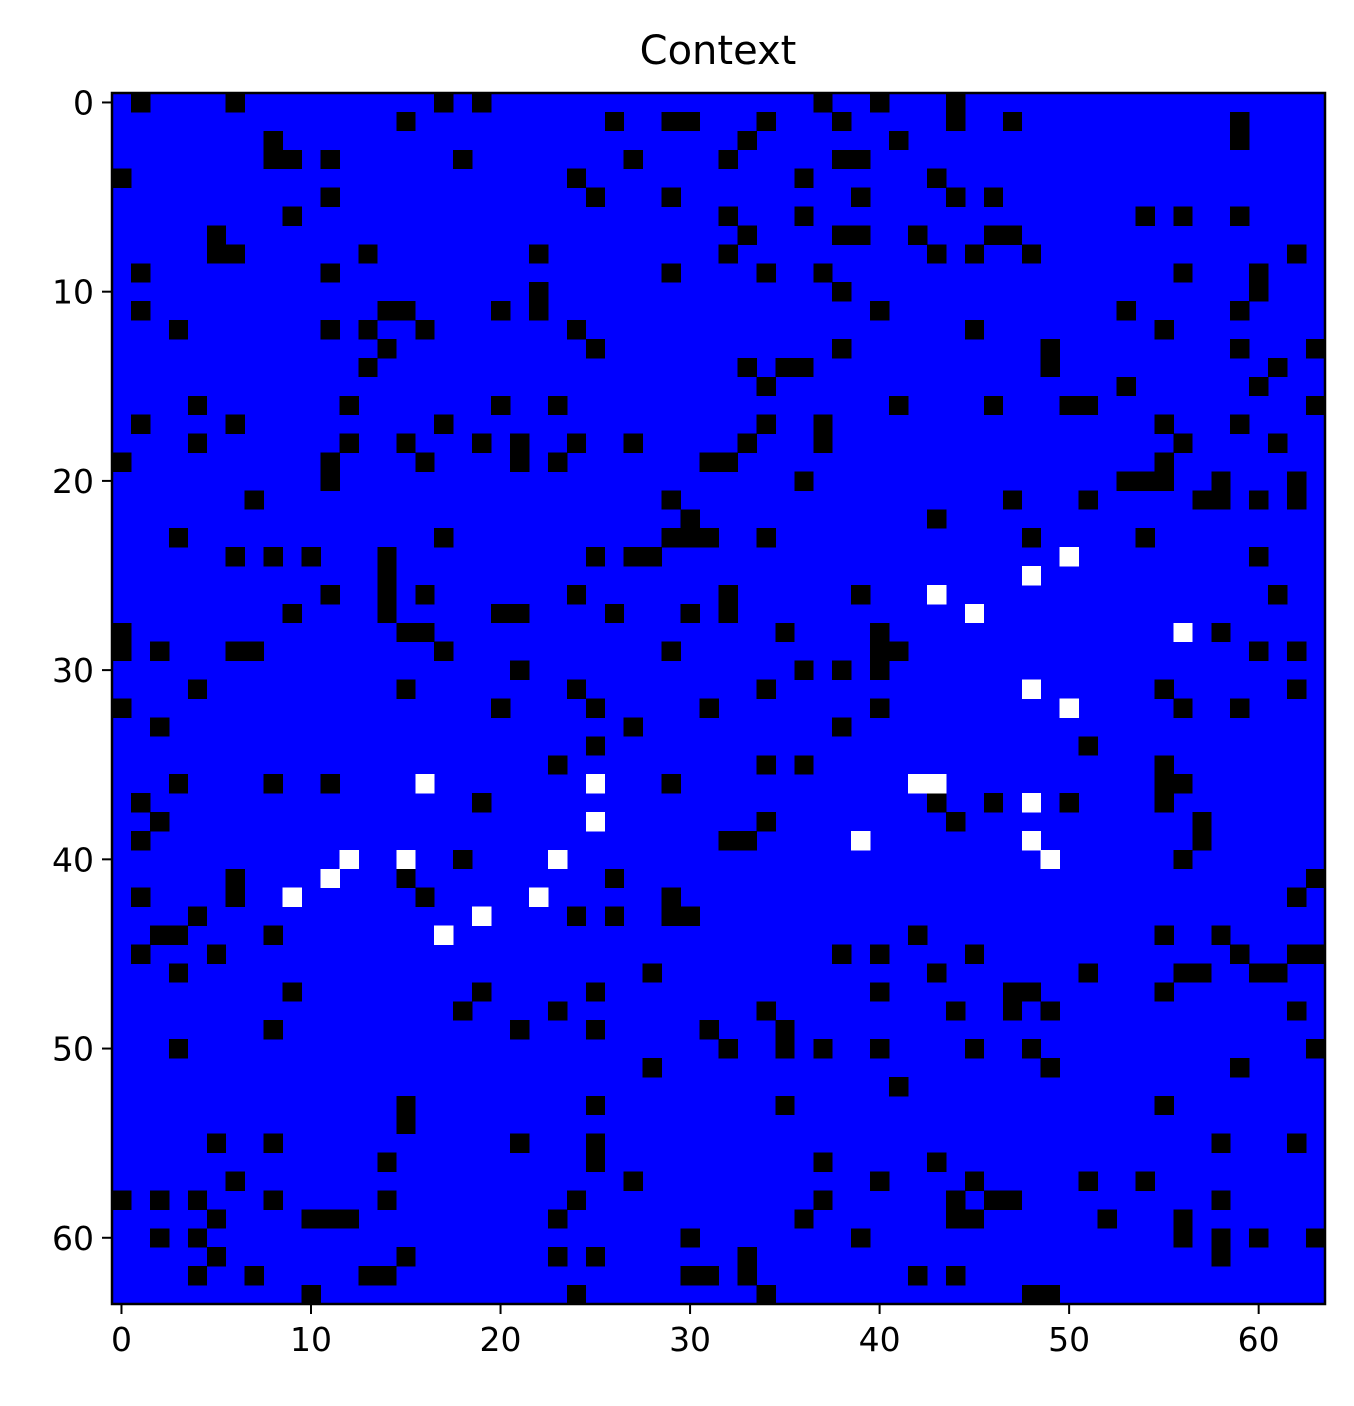 The width and height of the screenshot is (1354, 1406). Describe the element at coordinates (1069, 1339) in the screenshot. I see `x-tick-label: 50` at that location.